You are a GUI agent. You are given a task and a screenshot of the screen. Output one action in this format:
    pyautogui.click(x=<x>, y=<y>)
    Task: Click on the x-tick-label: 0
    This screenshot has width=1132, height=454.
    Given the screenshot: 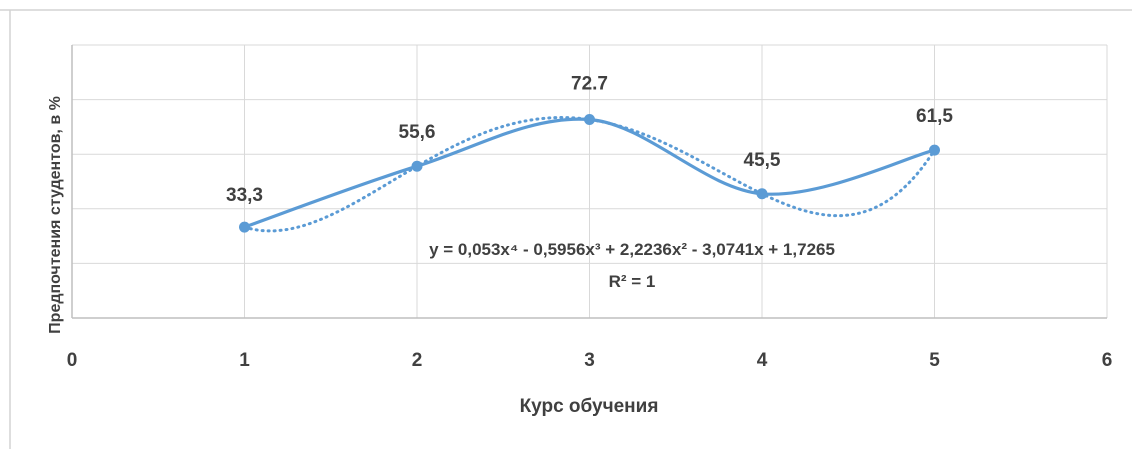 What is the action you would take?
    pyautogui.click(x=72, y=360)
    